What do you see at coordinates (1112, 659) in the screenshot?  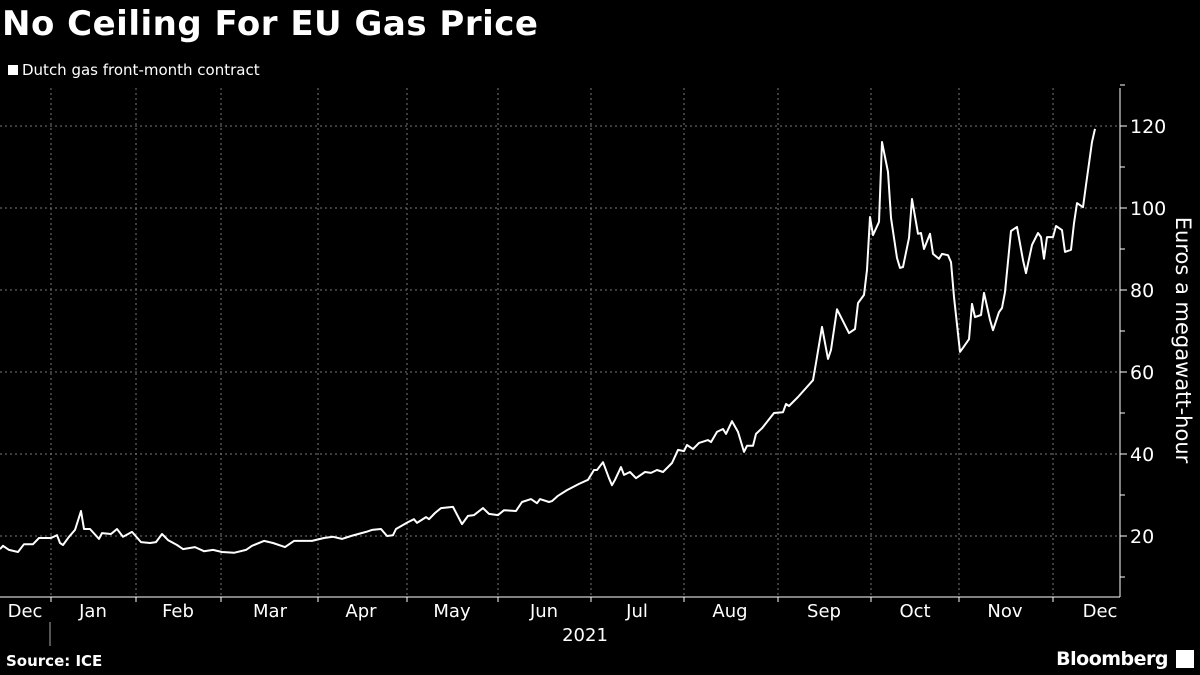 I see `bloomberg-logo: Bloomberg` at bounding box center [1112, 659].